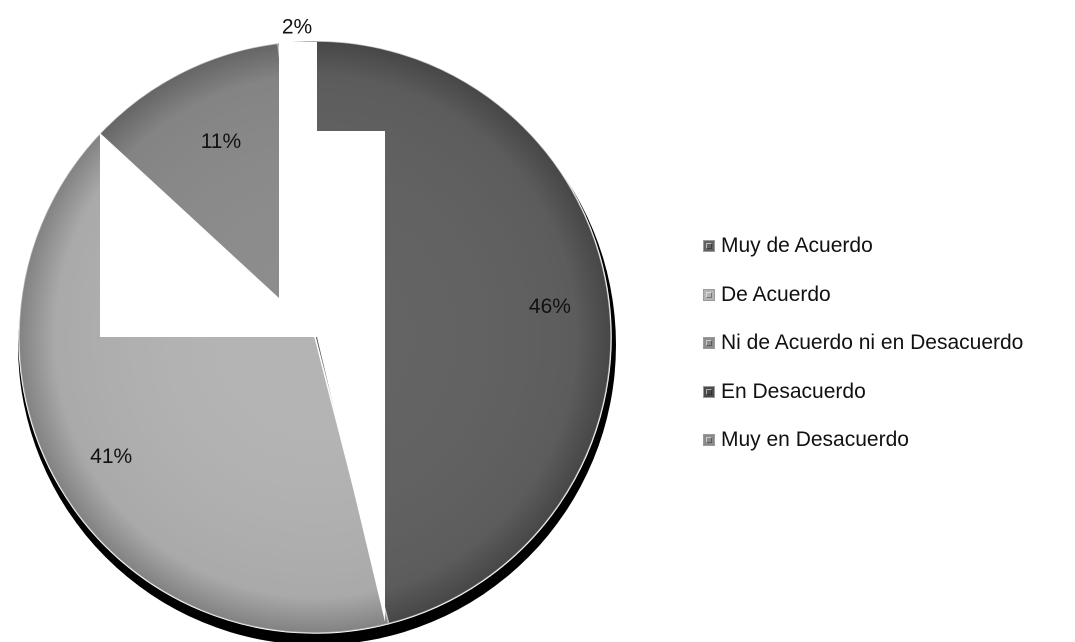  Describe the element at coordinates (550, 306) in the screenshot. I see `data-label-muy-de-acuerdo: 46%` at that location.